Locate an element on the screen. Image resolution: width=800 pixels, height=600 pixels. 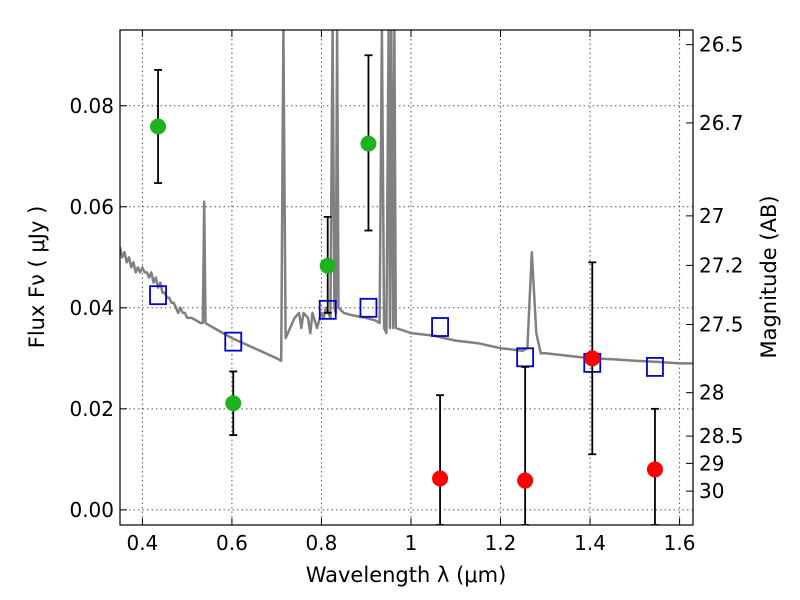
right-y-axis-label: Magnitude (AB) is located at coordinates (769, 276).